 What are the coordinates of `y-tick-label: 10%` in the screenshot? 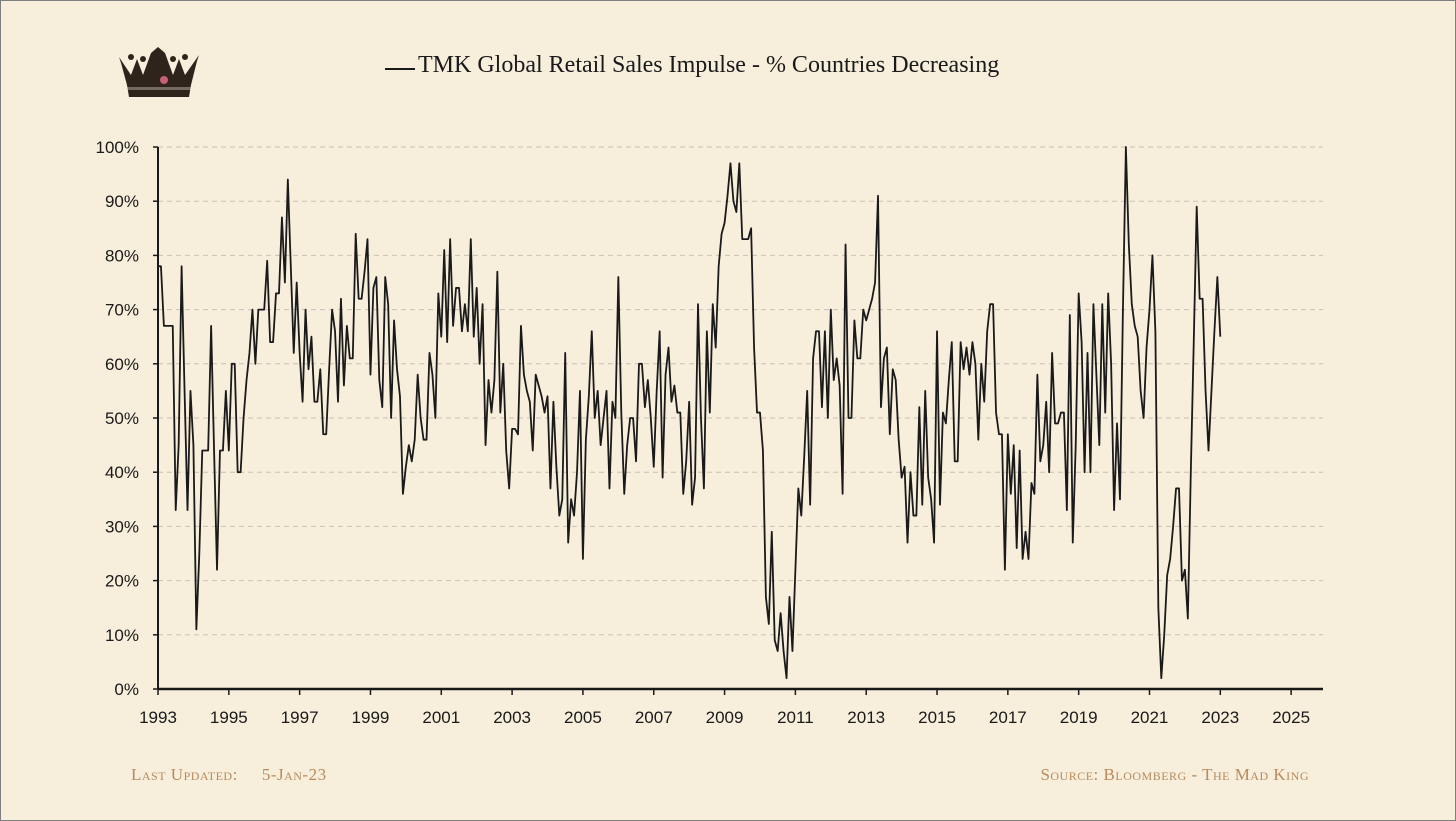 It's located at (122, 635).